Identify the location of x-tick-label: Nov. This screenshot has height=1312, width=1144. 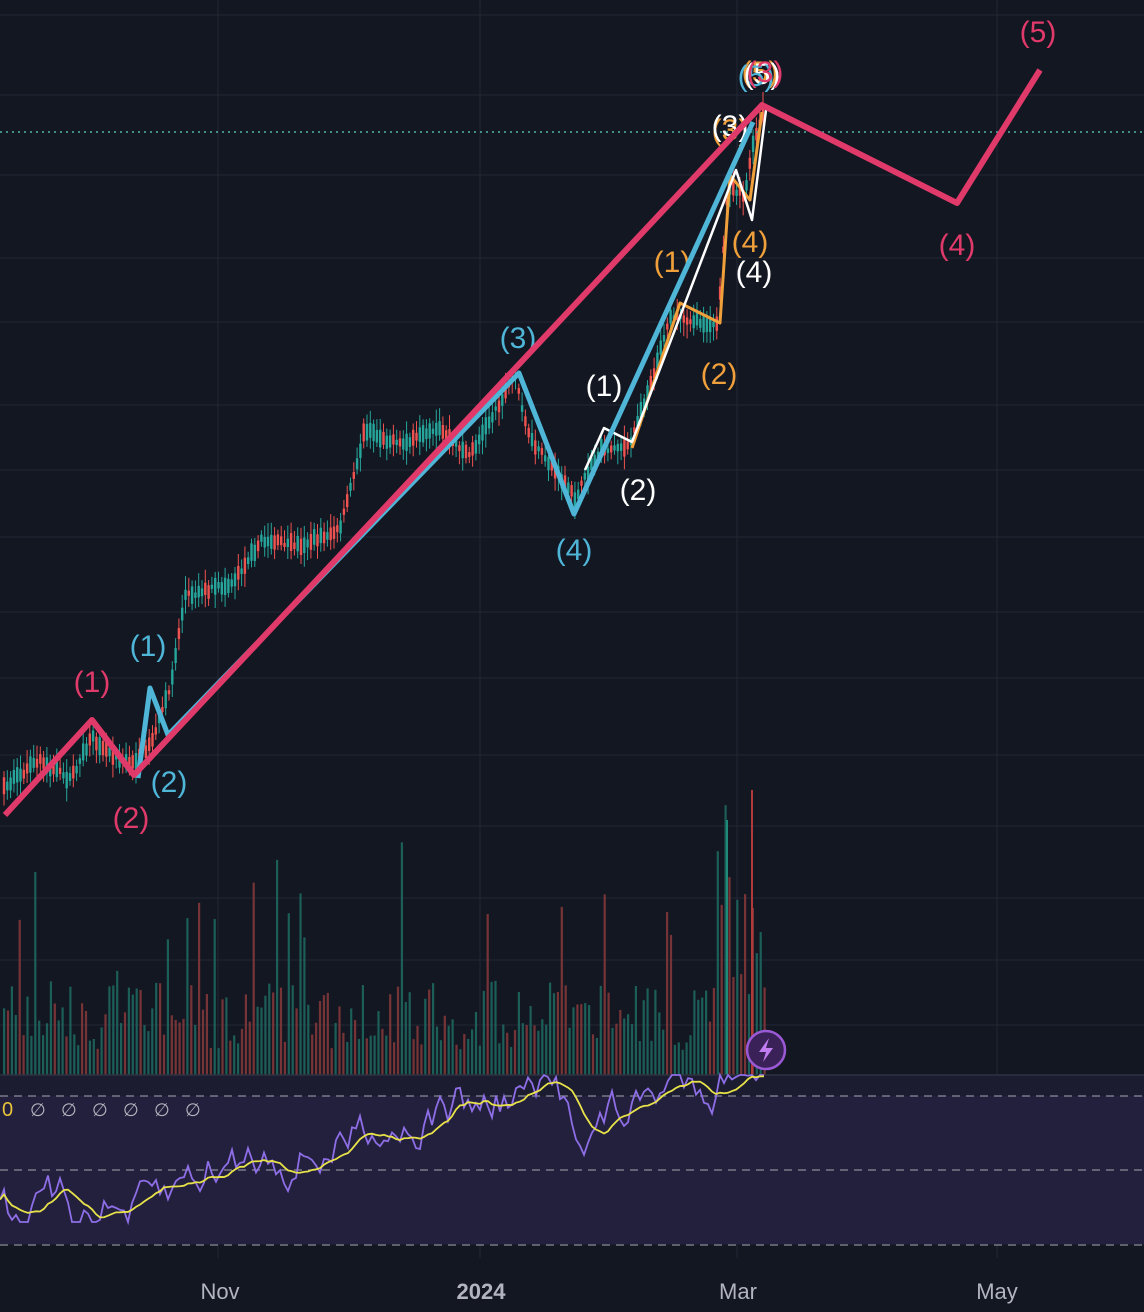
(219, 1291).